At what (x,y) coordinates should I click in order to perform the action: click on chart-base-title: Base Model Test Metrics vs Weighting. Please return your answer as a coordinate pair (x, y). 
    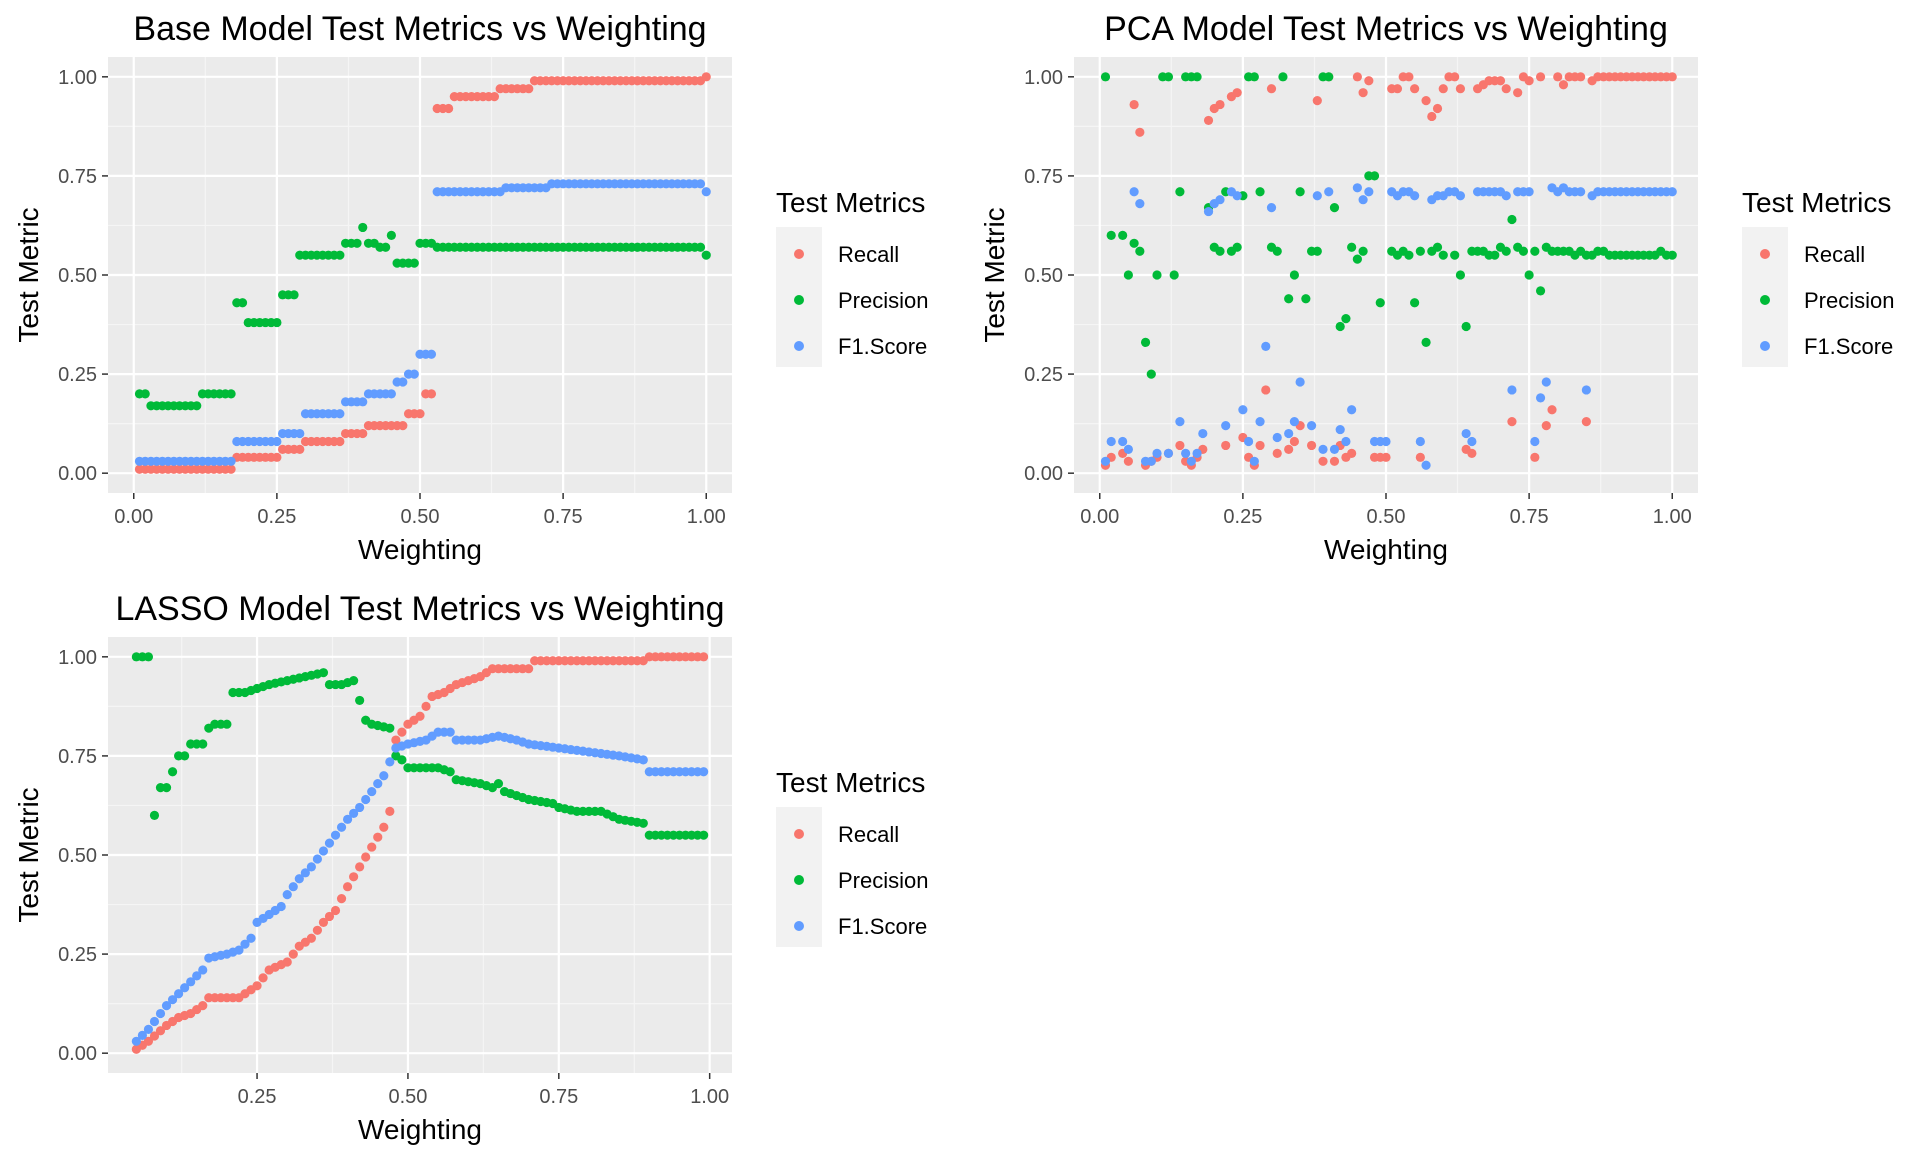
    Looking at the image, I should click on (419, 29).